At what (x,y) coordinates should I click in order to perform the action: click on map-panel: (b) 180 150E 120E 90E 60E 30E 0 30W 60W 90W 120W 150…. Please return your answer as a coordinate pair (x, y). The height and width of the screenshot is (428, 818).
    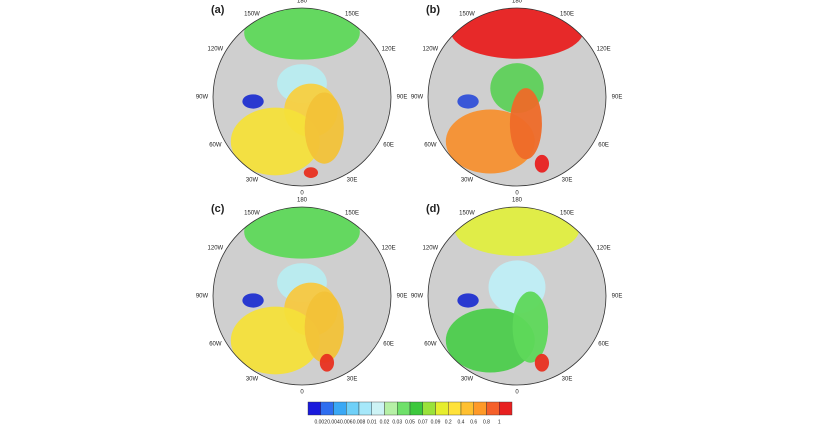
    Looking at the image, I should click on (517, 98).